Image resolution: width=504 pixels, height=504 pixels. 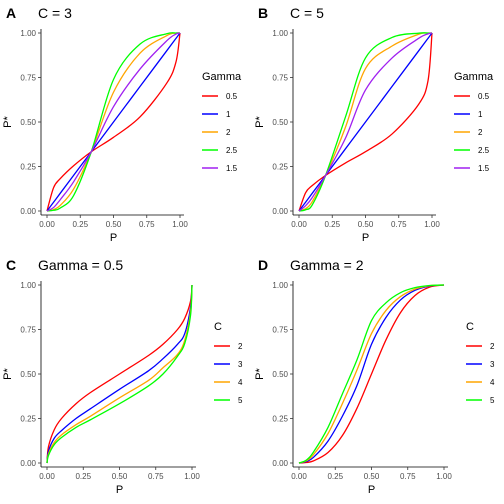 What do you see at coordinates (55, 13) in the screenshot?
I see `panel-title: C = 3` at bounding box center [55, 13].